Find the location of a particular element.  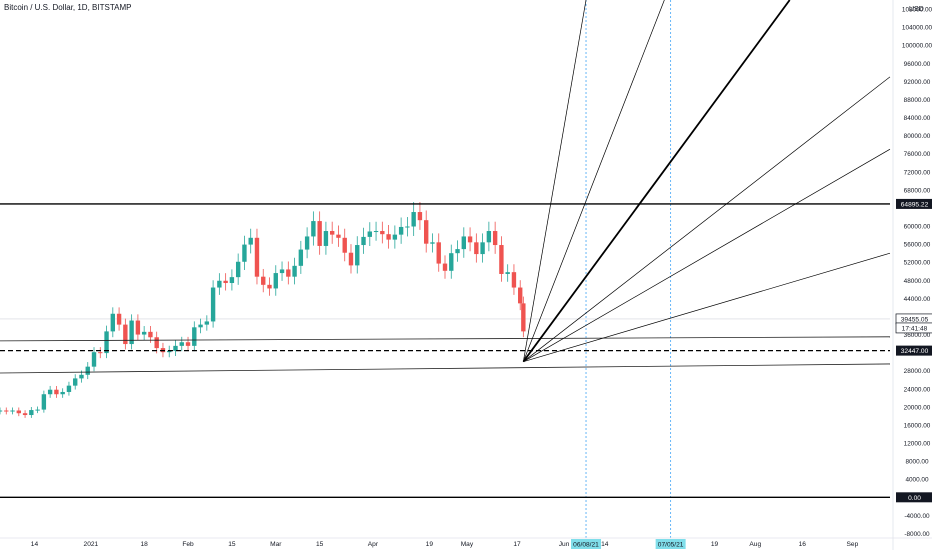

y-tick-label: 8000.00 is located at coordinates (917, 462).